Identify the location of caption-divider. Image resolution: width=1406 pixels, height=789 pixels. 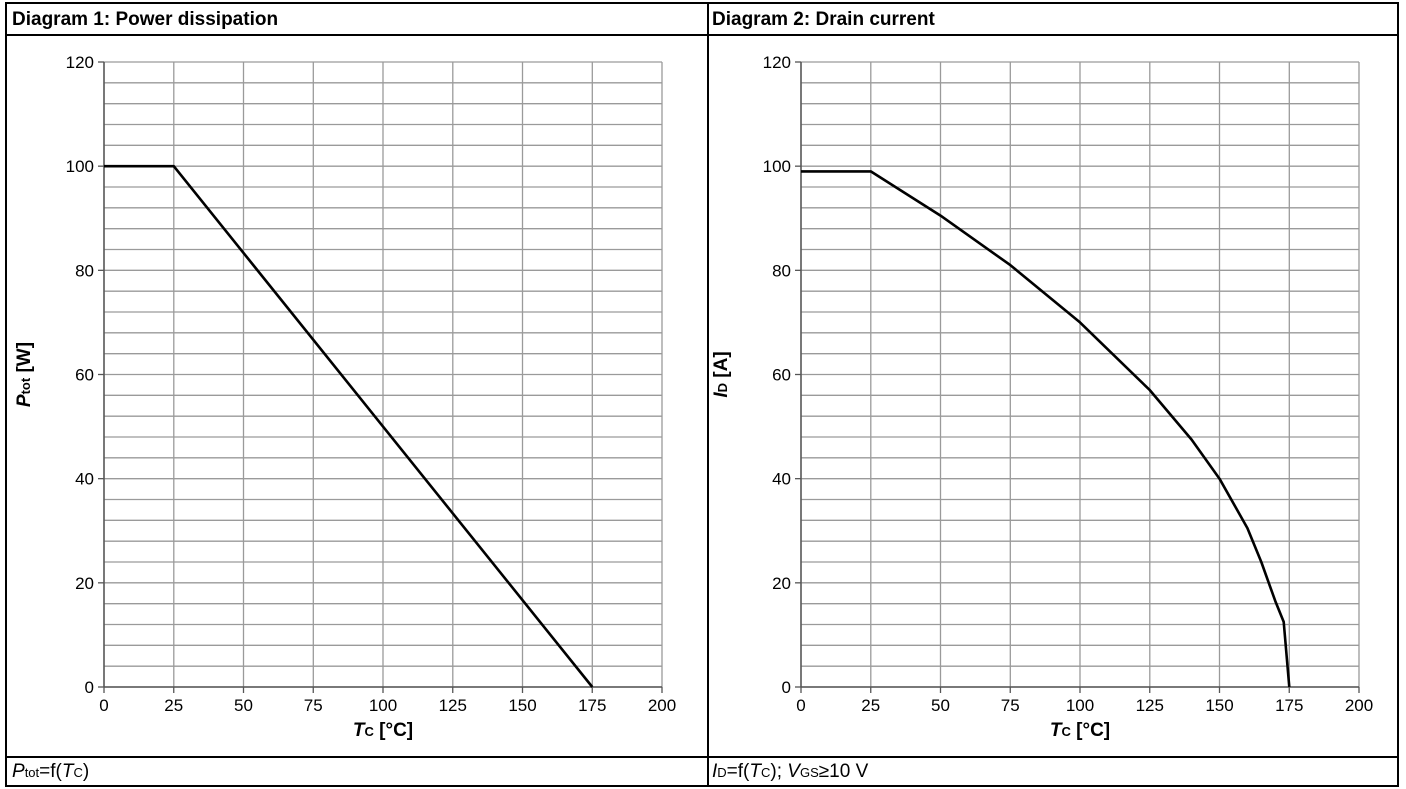
(702, 757).